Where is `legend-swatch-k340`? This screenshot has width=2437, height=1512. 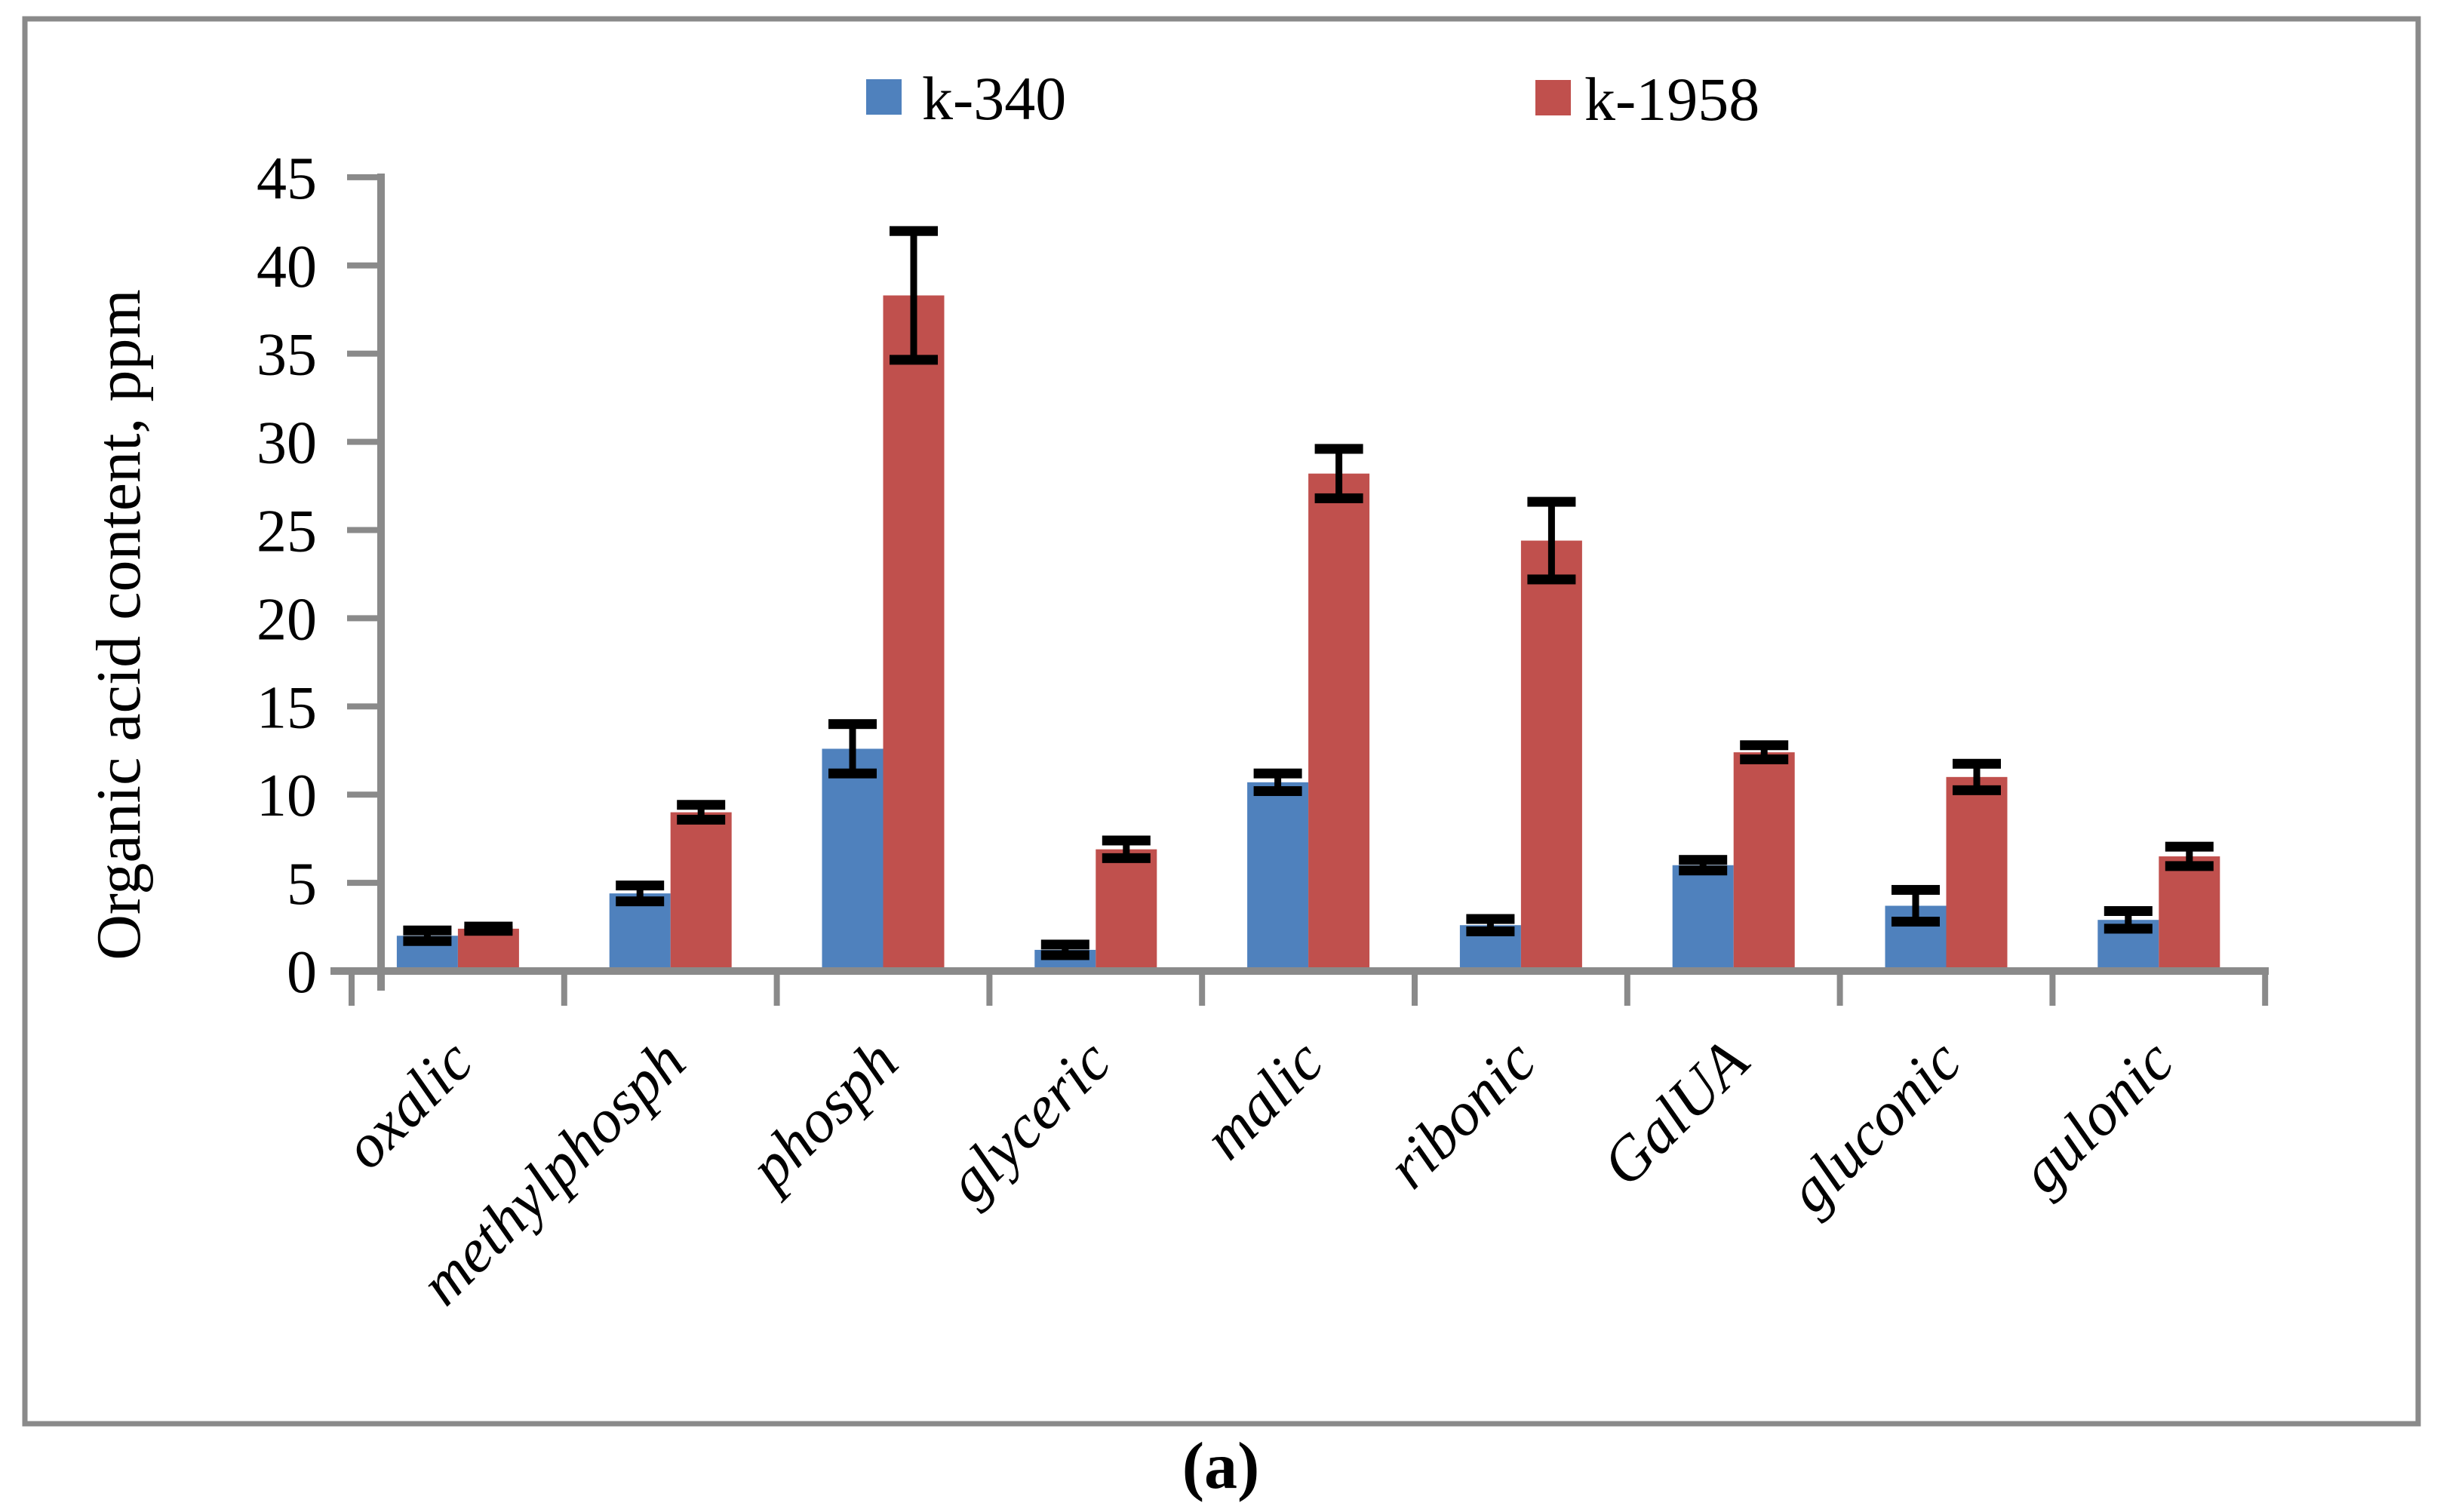 legend-swatch-k340 is located at coordinates (884, 97).